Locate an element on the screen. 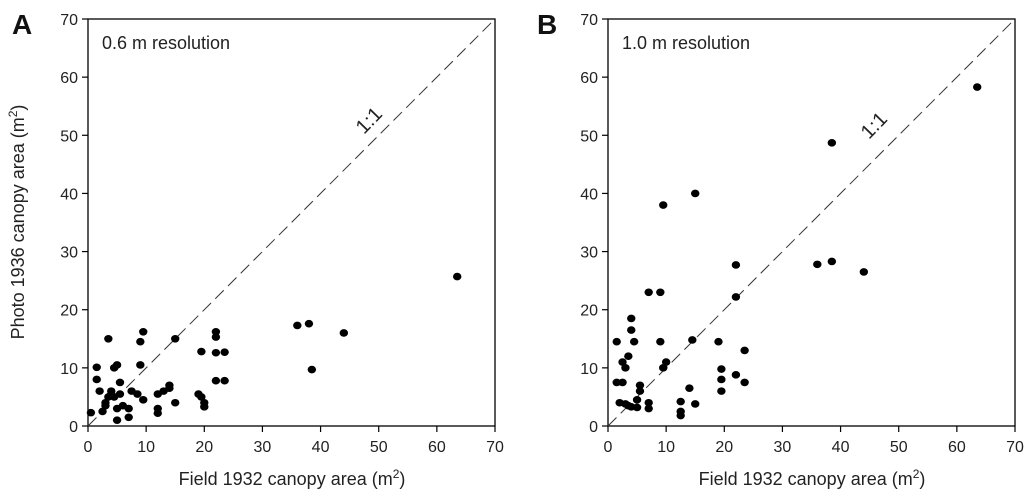 This screenshot has width=1027, height=493. panel-b-label: B is located at coordinates (547, 24).